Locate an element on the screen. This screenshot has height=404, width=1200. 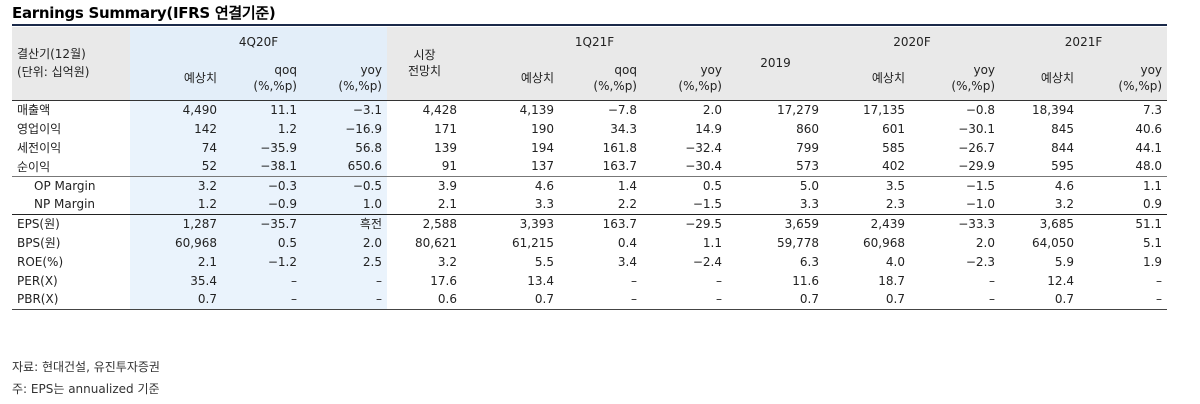
table-cell: 3.3 is located at coordinates (809, 204).